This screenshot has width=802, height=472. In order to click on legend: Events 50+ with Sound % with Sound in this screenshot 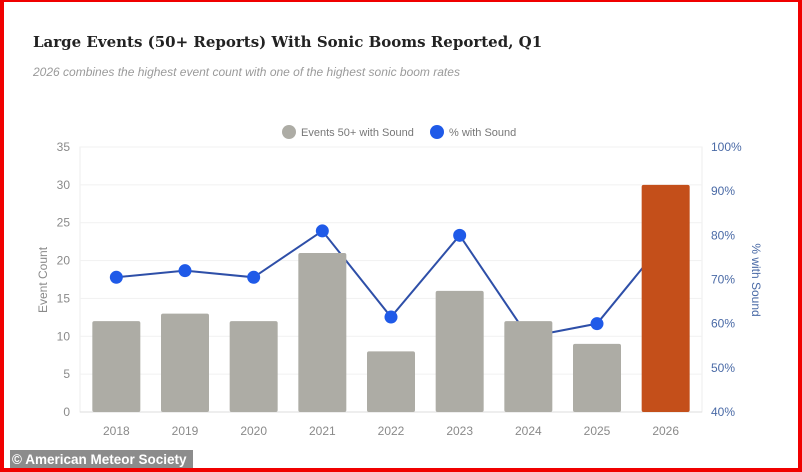, I will do `click(399, 132)`.